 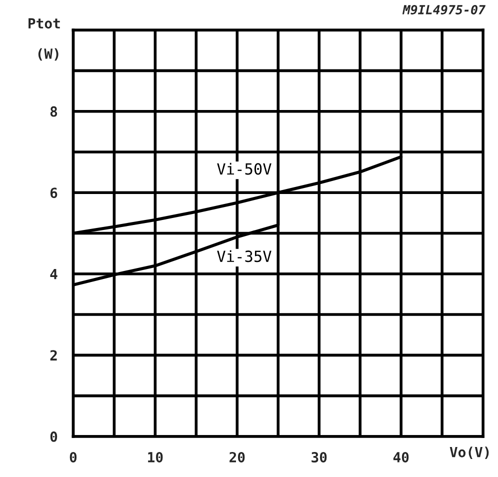 What do you see at coordinates (54, 274) in the screenshot?
I see `y-tick-label: 4` at bounding box center [54, 274].